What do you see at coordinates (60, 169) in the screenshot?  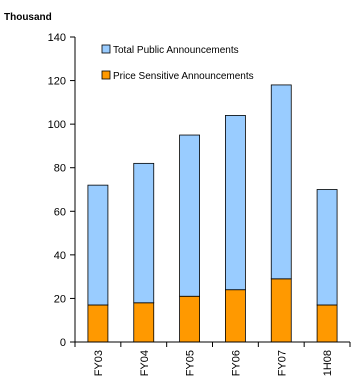 I see `y-tick-label: 80` at bounding box center [60, 169].